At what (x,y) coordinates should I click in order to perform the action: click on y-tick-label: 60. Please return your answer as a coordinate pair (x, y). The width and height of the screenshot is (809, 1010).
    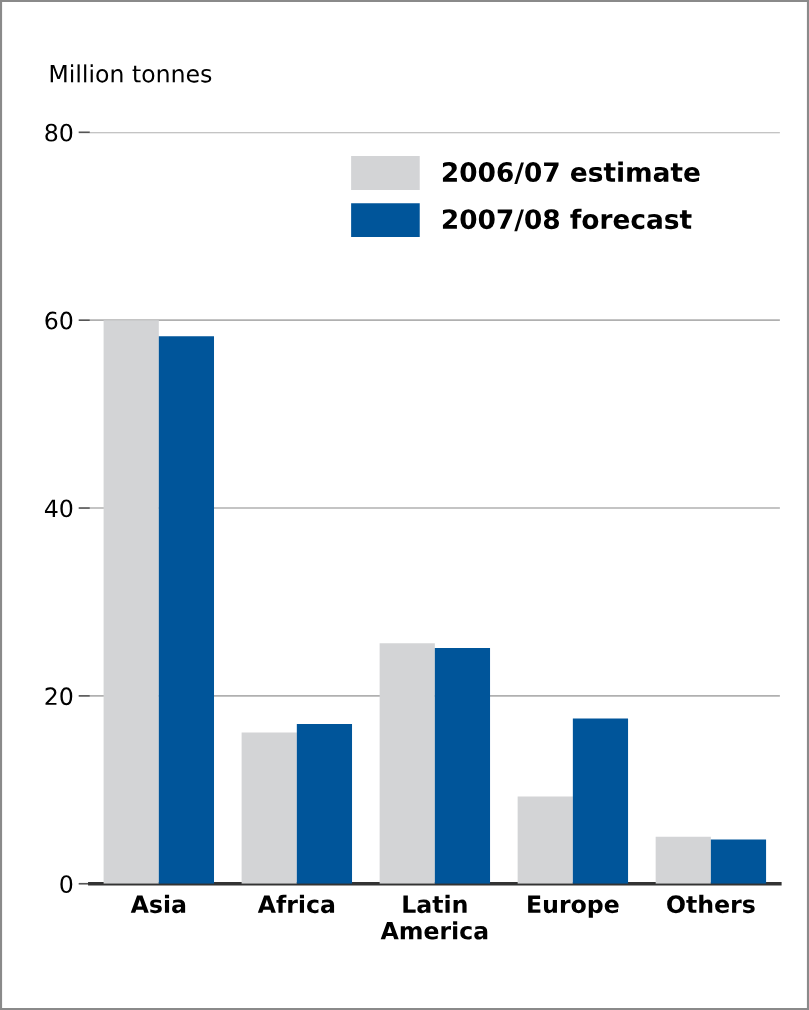
    Looking at the image, I should click on (59, 320).